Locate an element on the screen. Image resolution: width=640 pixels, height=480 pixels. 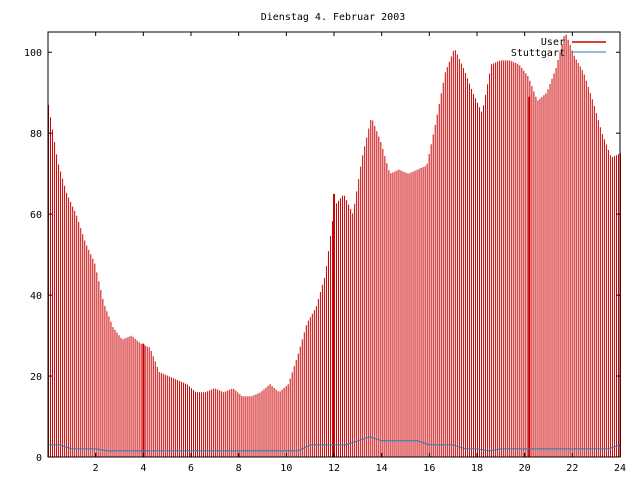
legend-label-user: User is located at coordinates (553, 42).